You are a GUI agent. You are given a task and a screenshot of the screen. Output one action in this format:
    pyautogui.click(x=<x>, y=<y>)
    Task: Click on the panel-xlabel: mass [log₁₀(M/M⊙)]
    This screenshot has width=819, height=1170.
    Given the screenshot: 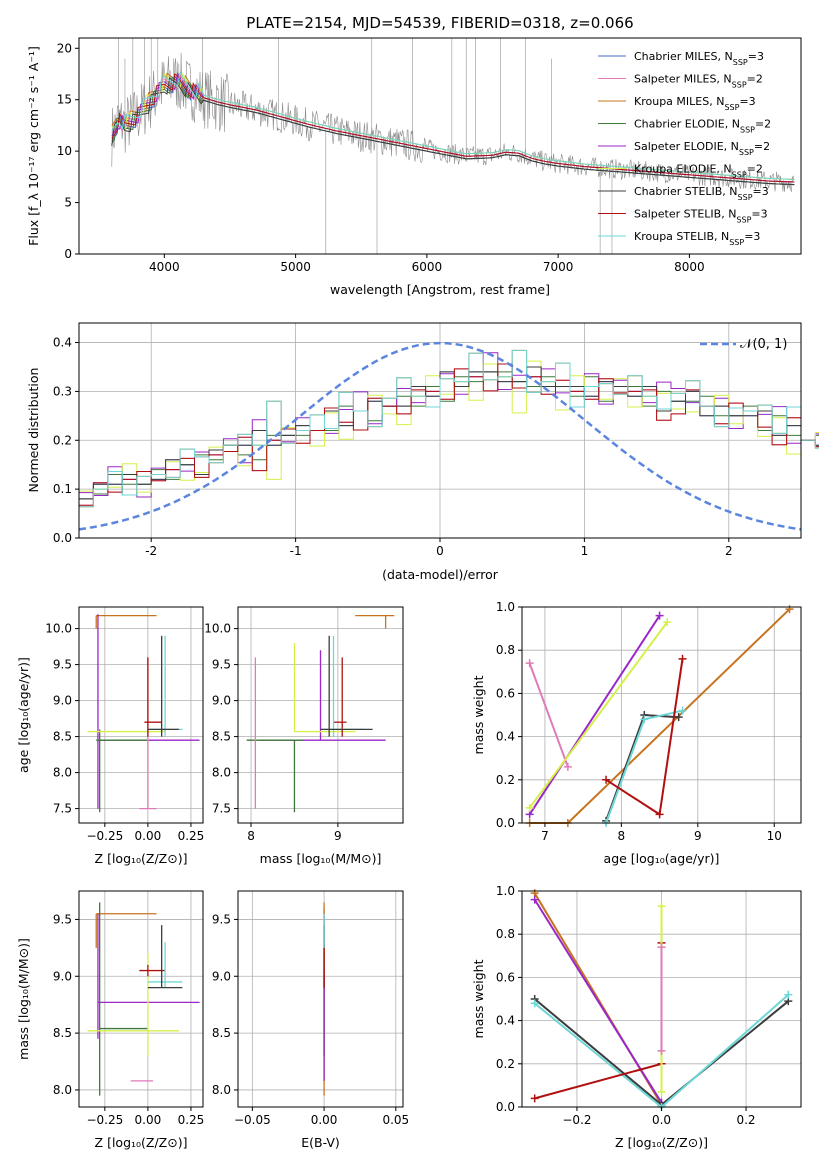 What is the action you would take?
    pyautogui.click(x=321, y=858)
    